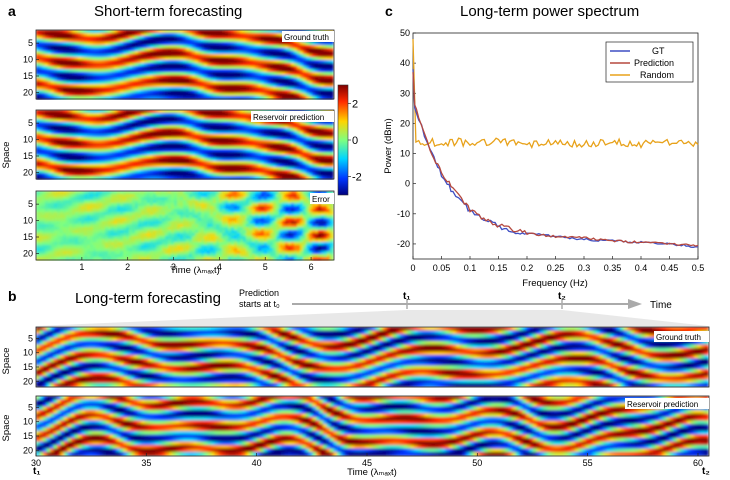 The image size is (730, 480). I want to click on panel-a-title: Short-term forecasting, so click(168, 11).